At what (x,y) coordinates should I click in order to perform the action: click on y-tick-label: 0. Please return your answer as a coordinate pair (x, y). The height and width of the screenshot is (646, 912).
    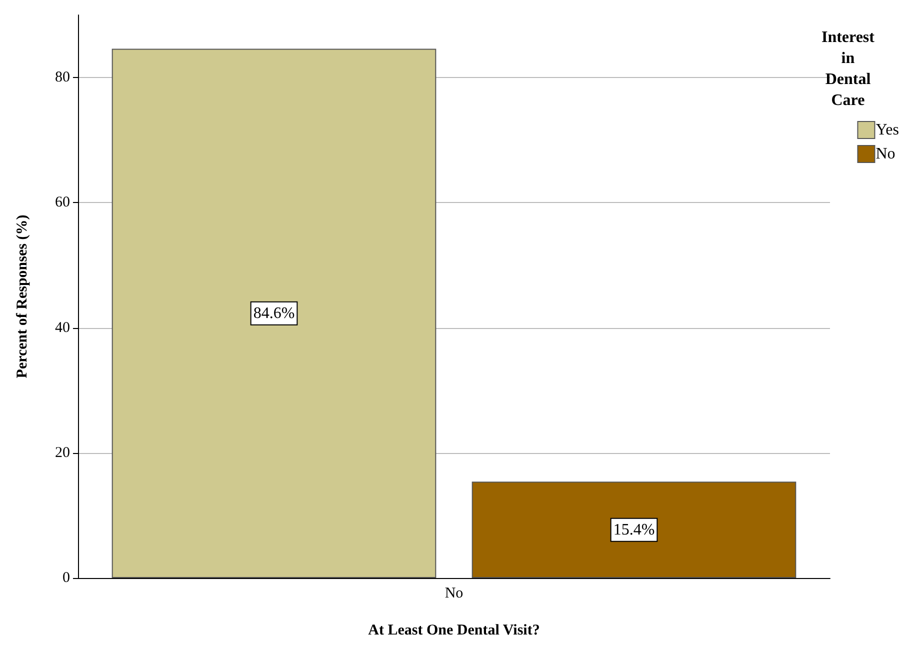
    Looking at the image, I should click on (66, 578).